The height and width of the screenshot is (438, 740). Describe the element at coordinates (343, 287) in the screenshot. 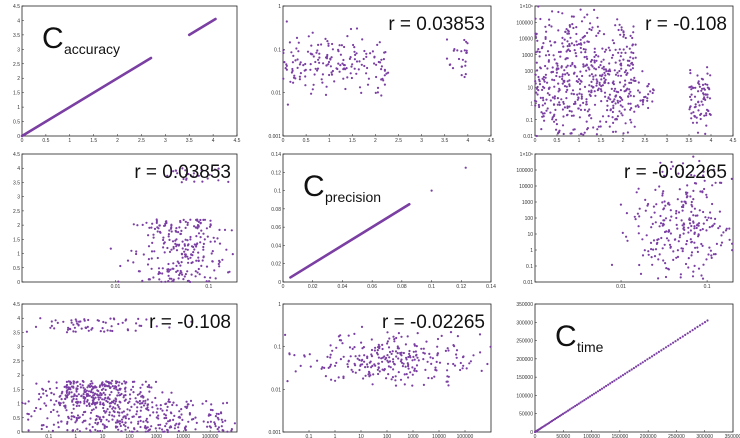

I see `x-tick-label: 0.04` at that location.